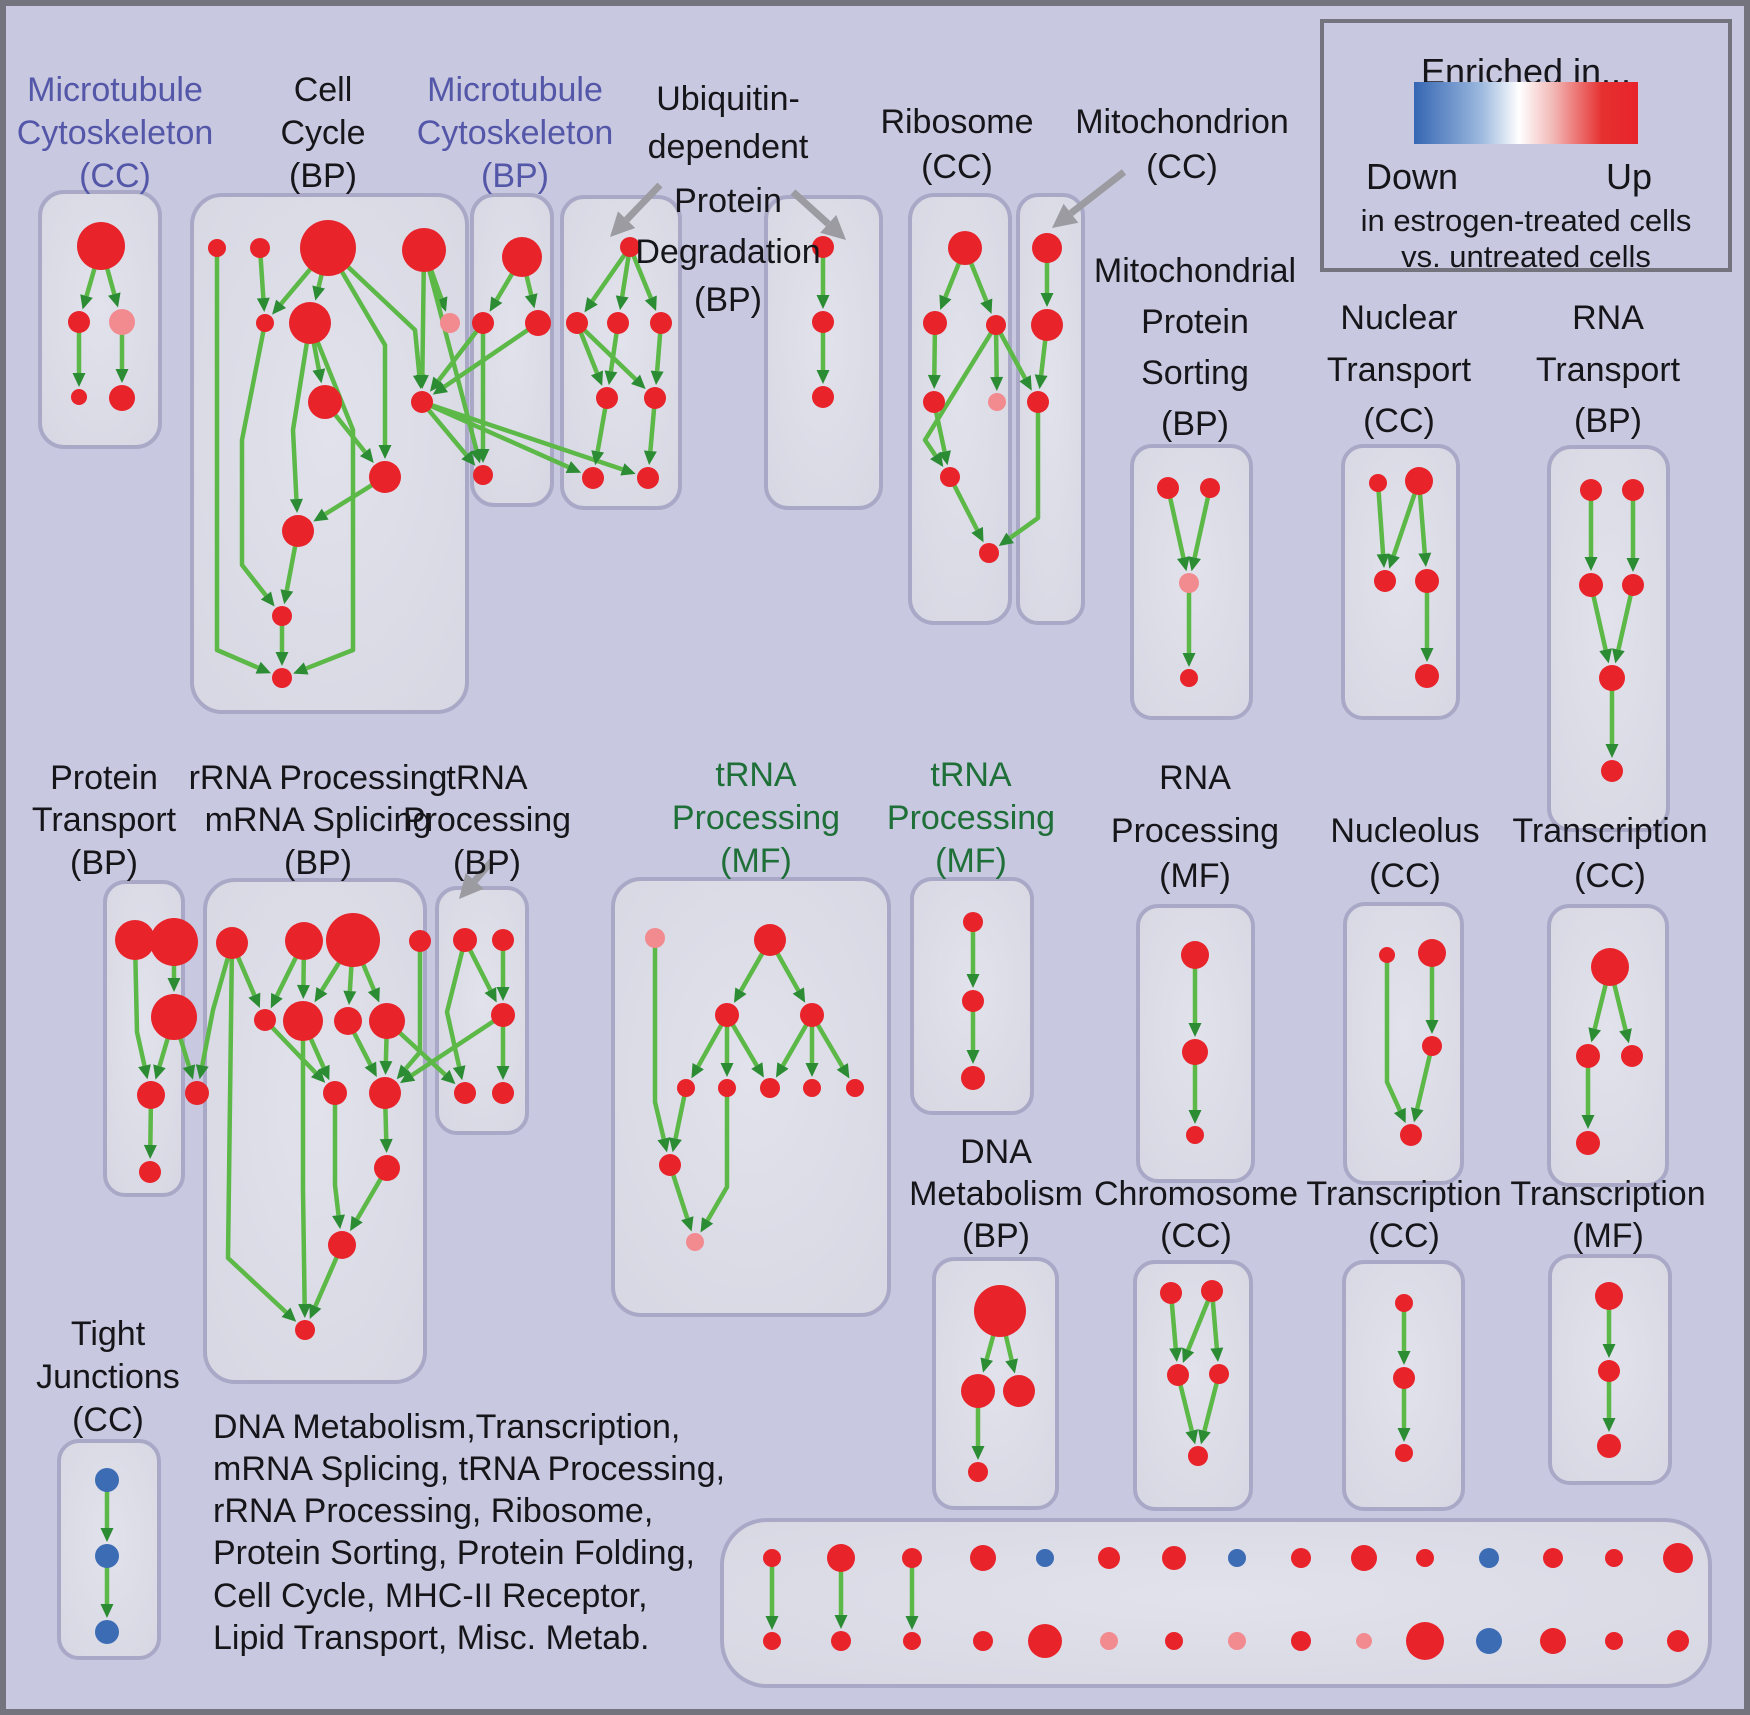 The height and width of the screenshot is (1715, 1750). What do you see at coordinates (1608, 1045) in the screenshot?
I see `tcc-box` at bounding box center [1608, 1045].